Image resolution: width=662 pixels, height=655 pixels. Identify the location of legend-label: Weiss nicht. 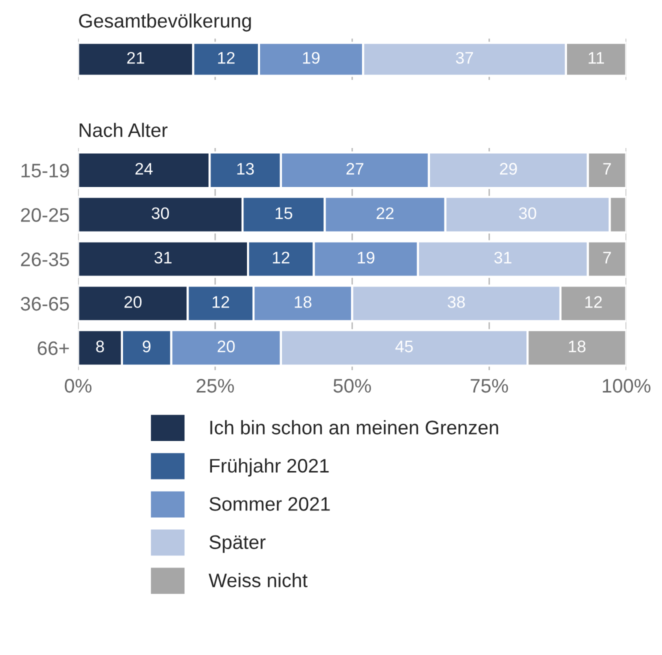
(258, 580).